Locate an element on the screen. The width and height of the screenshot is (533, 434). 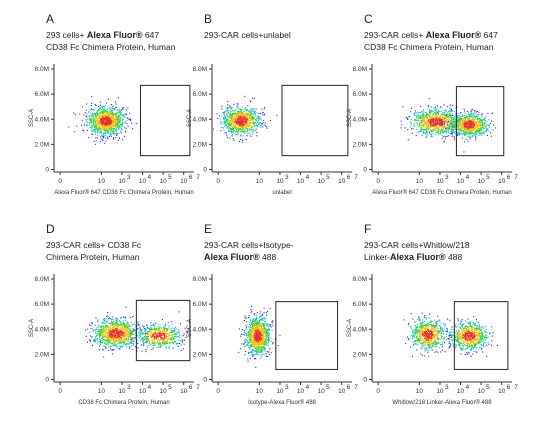
data-points is located at coordinates (102, 120).